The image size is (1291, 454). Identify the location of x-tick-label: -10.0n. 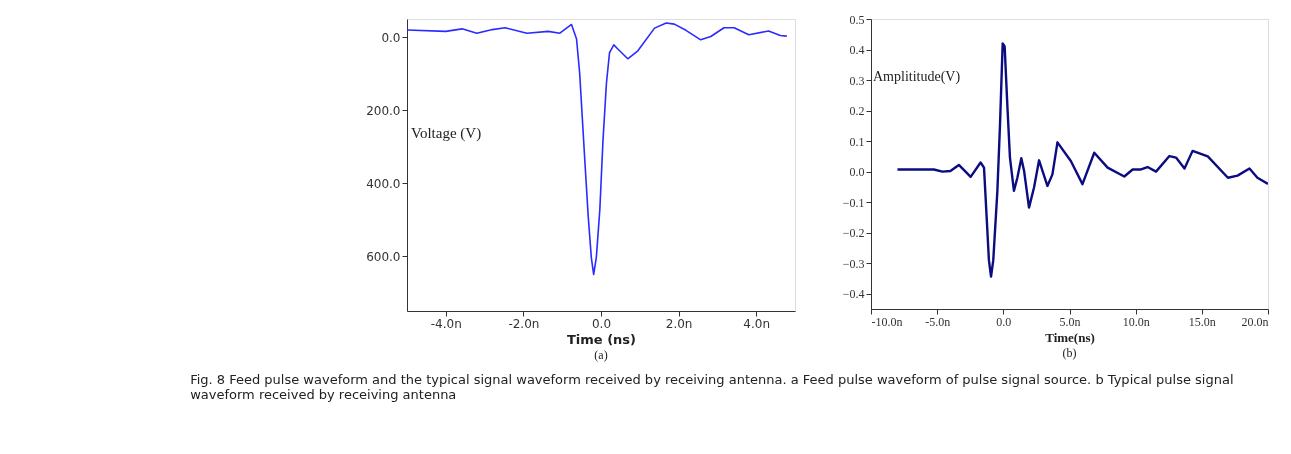
(887, 321).